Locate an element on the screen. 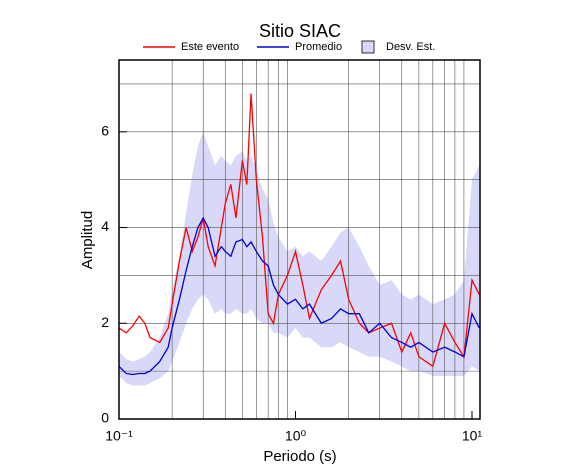 The width and height of the screenshot is (586, 475). legend-label: Este evento is located at coordinates (210, 47).